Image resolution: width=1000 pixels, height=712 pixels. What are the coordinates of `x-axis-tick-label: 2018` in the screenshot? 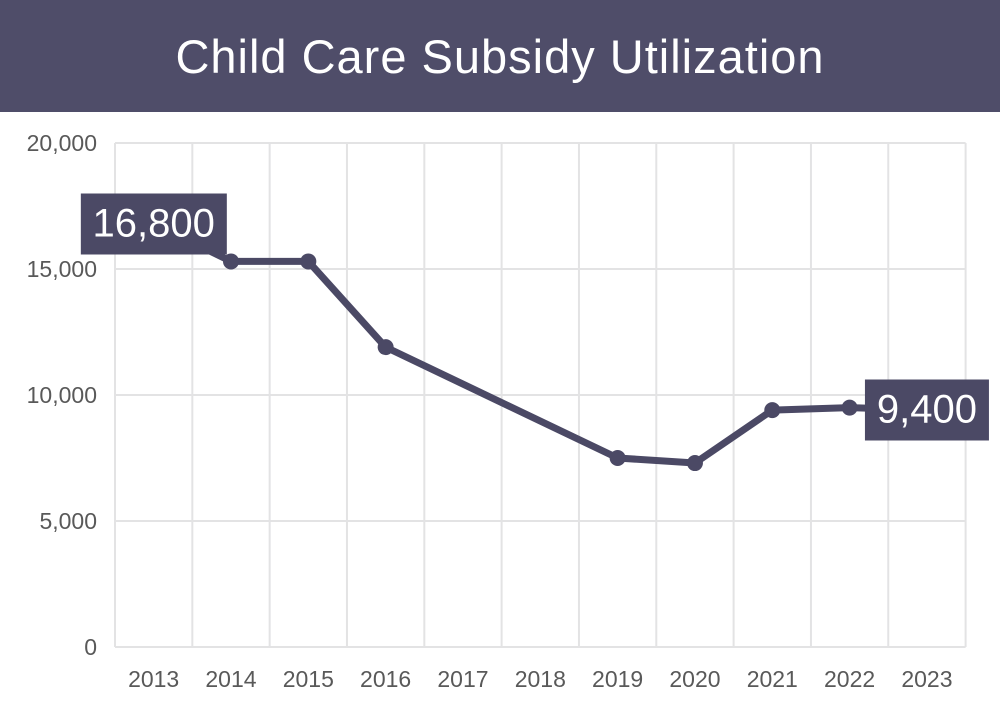 It's located at (540, 679).